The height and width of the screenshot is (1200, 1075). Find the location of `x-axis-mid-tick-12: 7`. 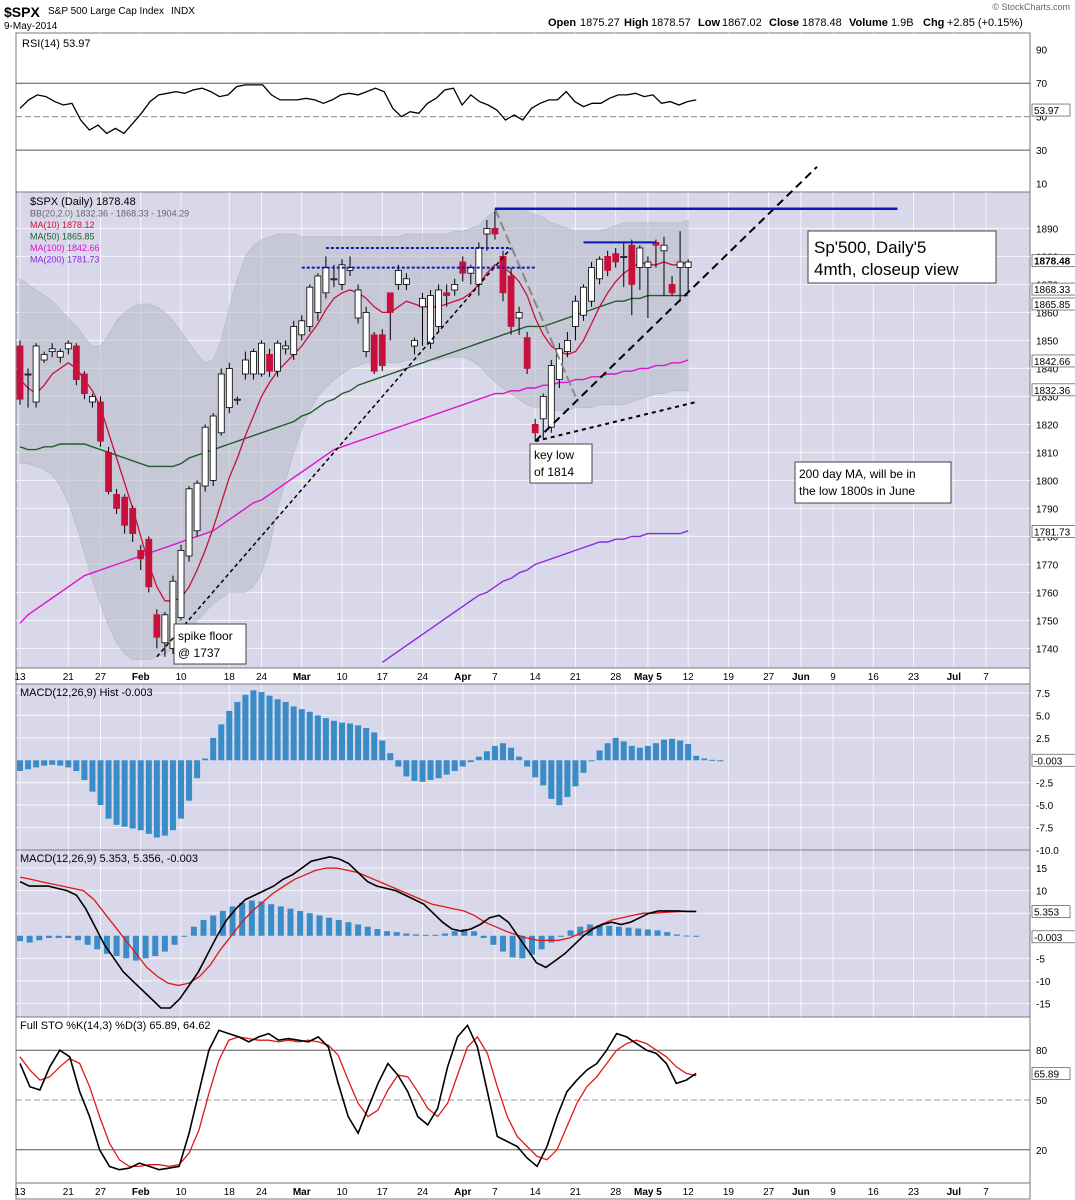

x-axis-mid-tick-12: 7 is located at coordinates (495, 677).